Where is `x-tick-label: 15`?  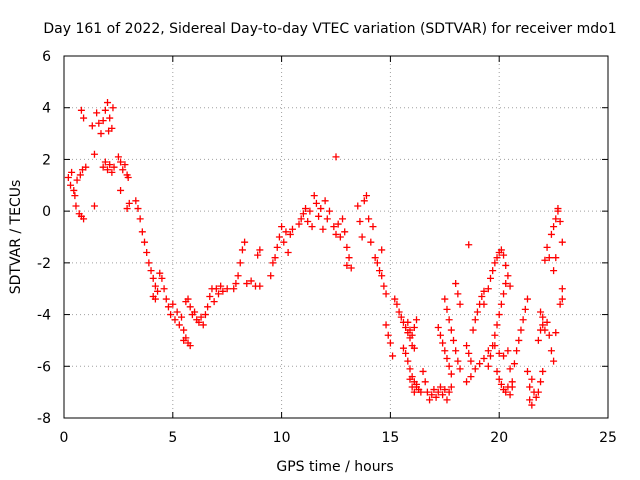 x-tick-label: 15 is located at coordinates (390, 438).